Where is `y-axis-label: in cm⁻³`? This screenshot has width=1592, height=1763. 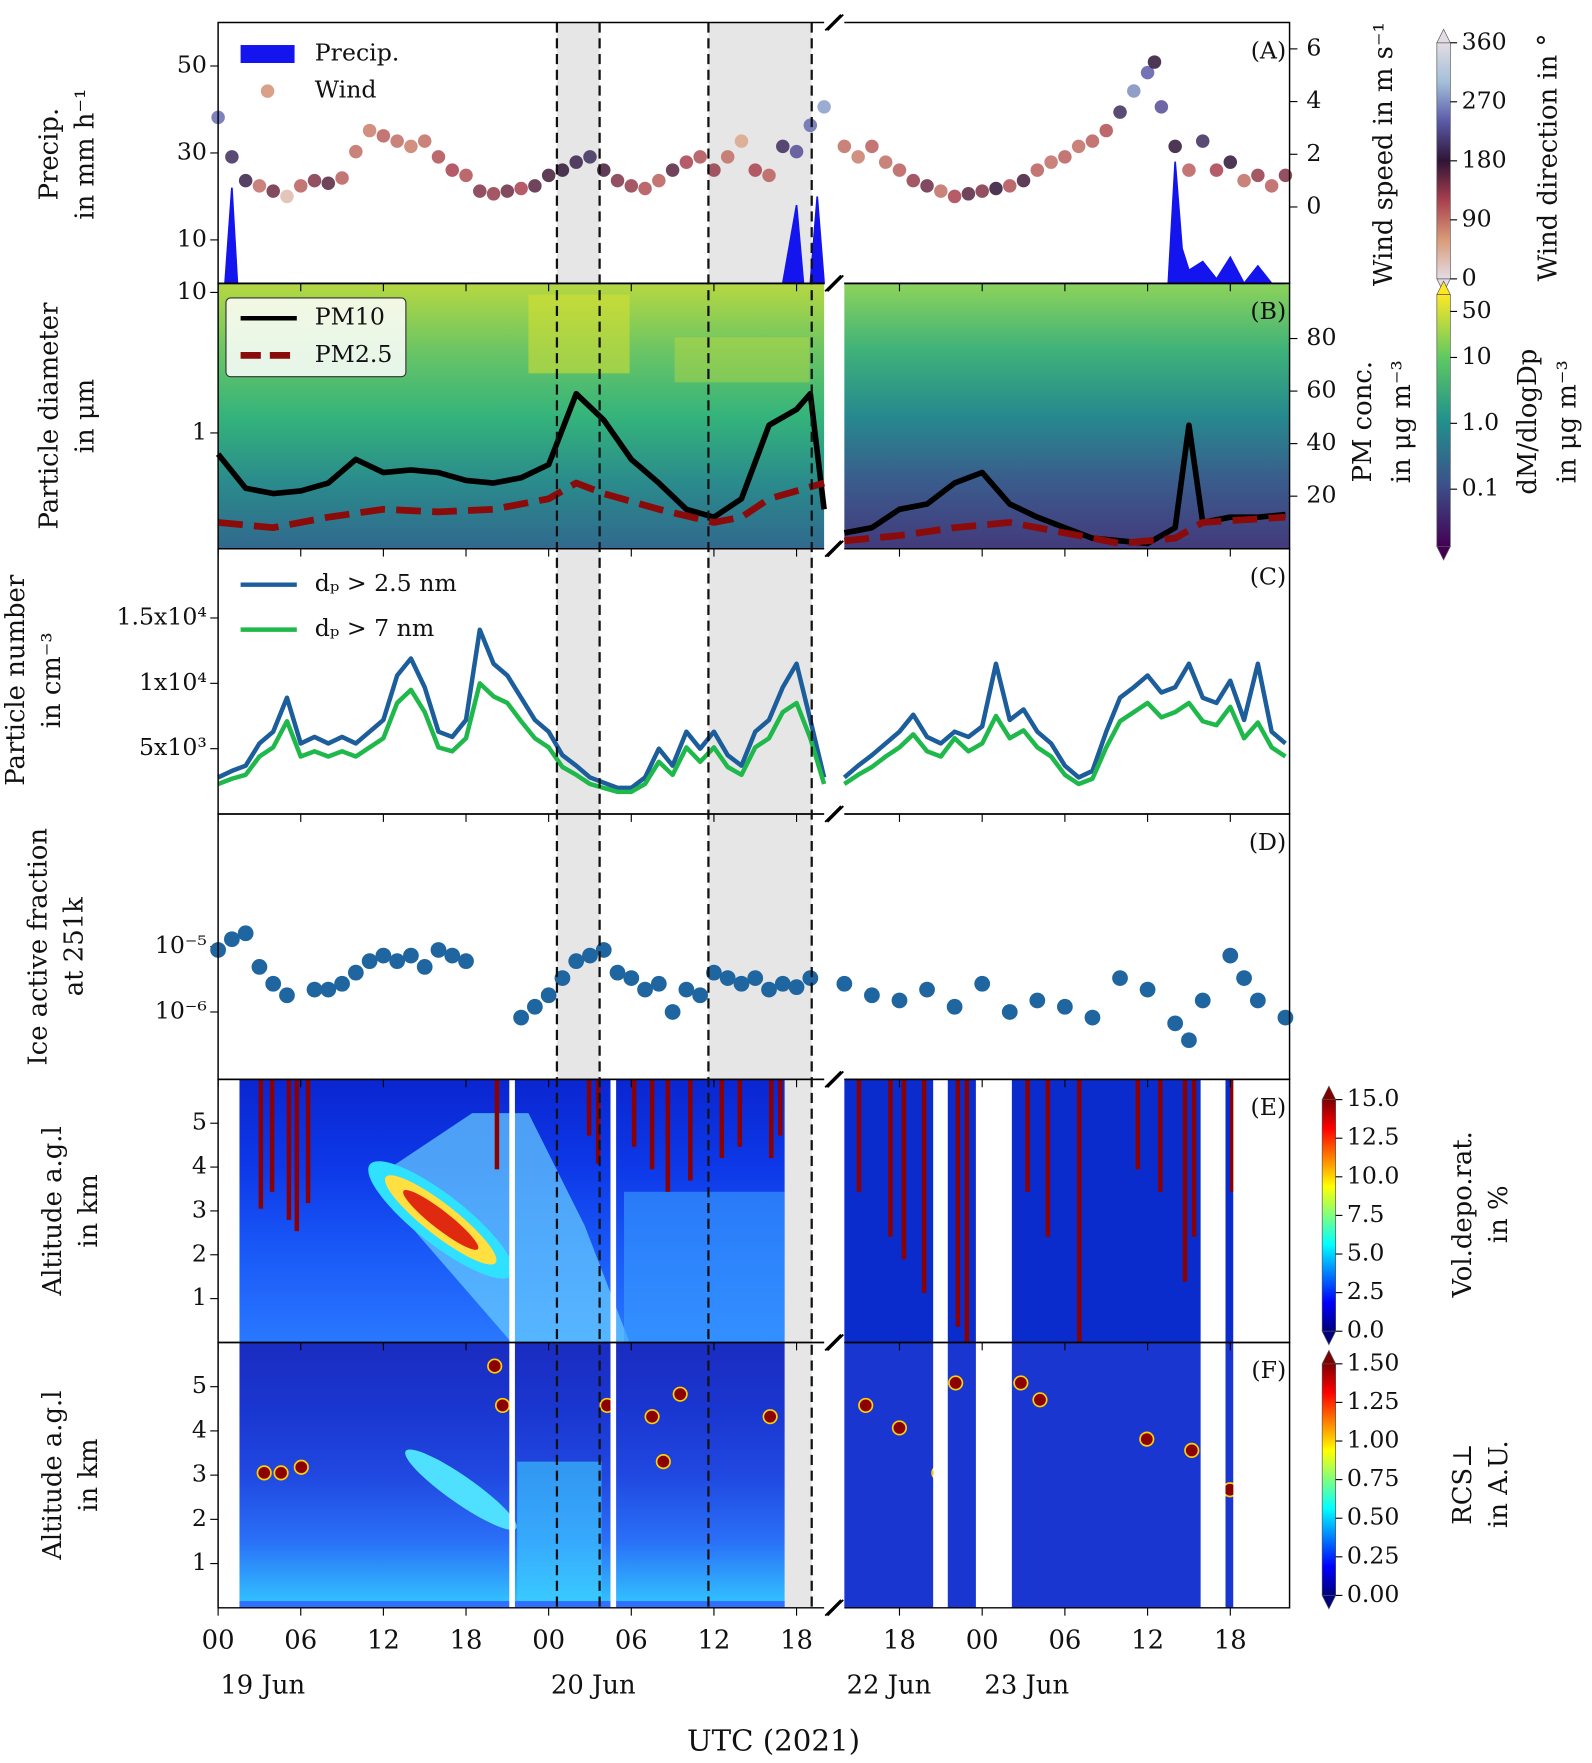
y-axis-label: in cm⁻³ is located at coordinates (52, 680).